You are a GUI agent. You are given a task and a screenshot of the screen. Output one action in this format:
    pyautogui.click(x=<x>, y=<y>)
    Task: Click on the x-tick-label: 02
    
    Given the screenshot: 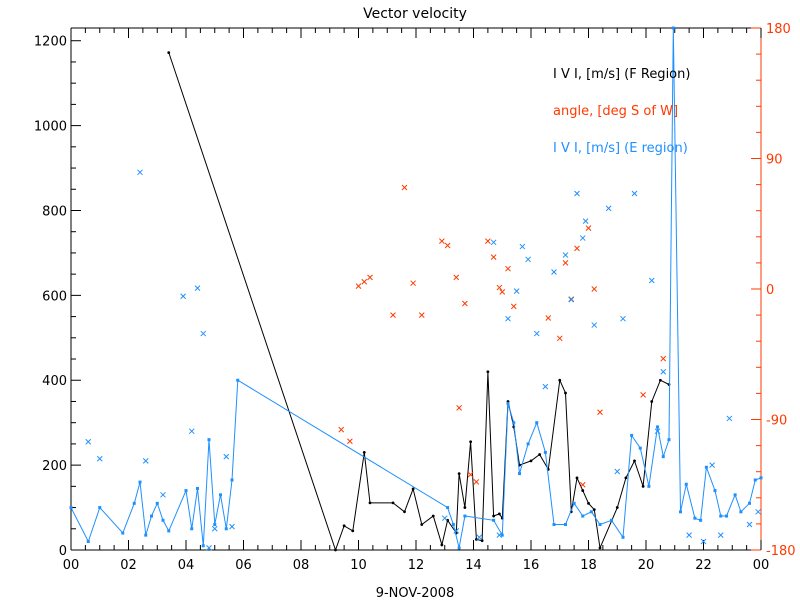 What is the action you would take?
    pyautogui.click(x=128, y=565)
    